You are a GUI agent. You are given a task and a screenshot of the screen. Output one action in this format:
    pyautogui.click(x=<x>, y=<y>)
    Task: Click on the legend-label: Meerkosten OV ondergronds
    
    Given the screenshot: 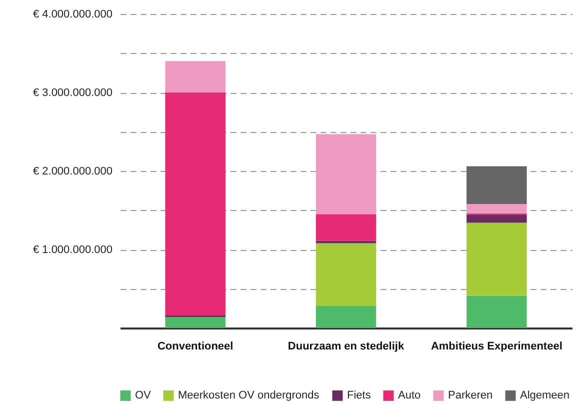 What is the action you would take?
    pyautogui.click(x=249, y=396)
    